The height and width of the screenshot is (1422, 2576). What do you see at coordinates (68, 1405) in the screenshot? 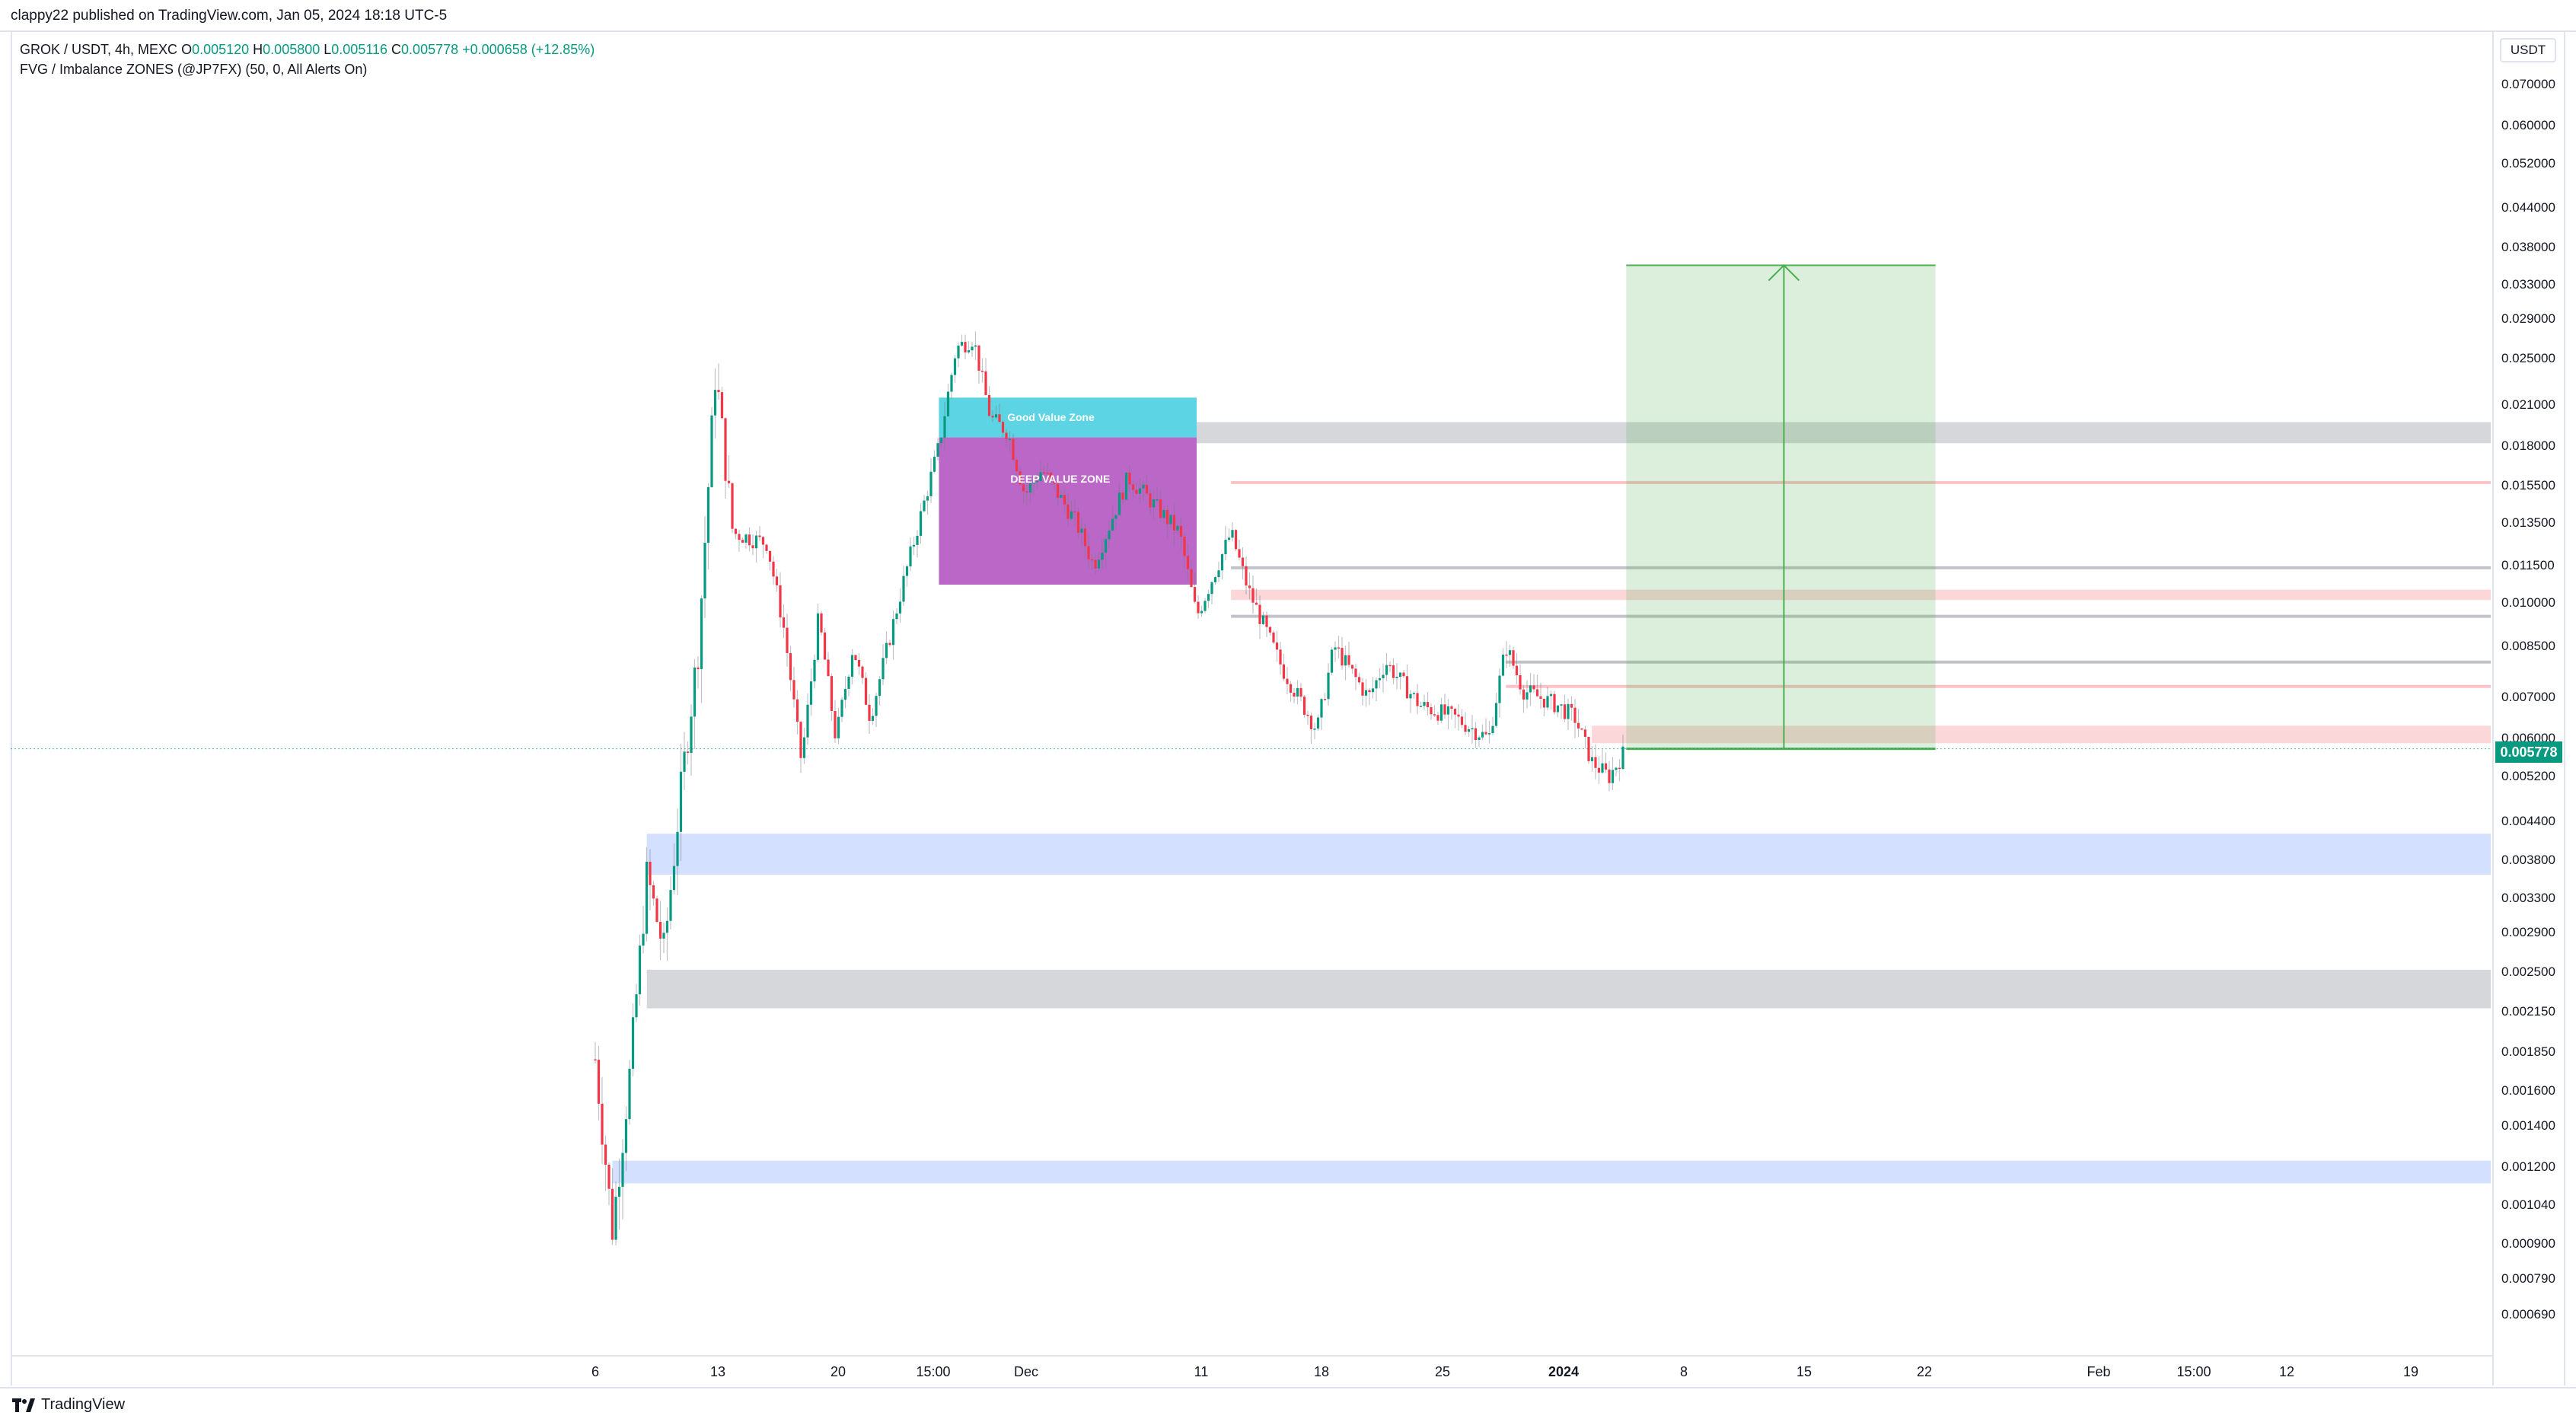
I see `tradingview-logo: TradingView` at bounding box center [68, 1405].